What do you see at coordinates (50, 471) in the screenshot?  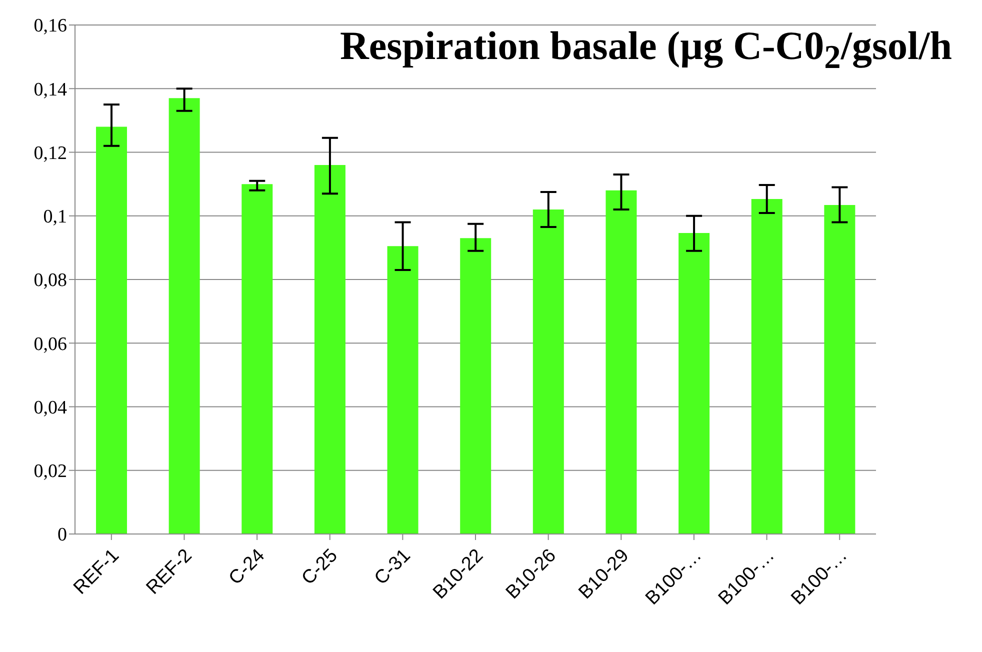 I see `y-tick-label: 0,02` at bounding box center [50, 471].